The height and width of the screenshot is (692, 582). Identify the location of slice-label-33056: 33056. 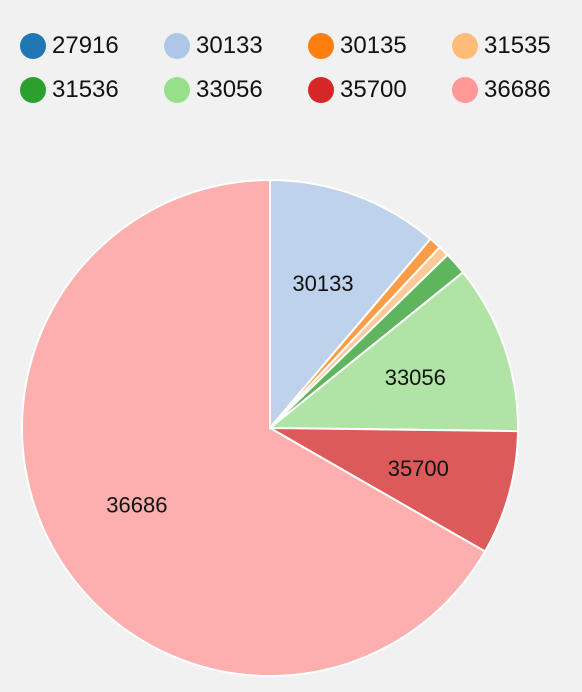
(415, 377).